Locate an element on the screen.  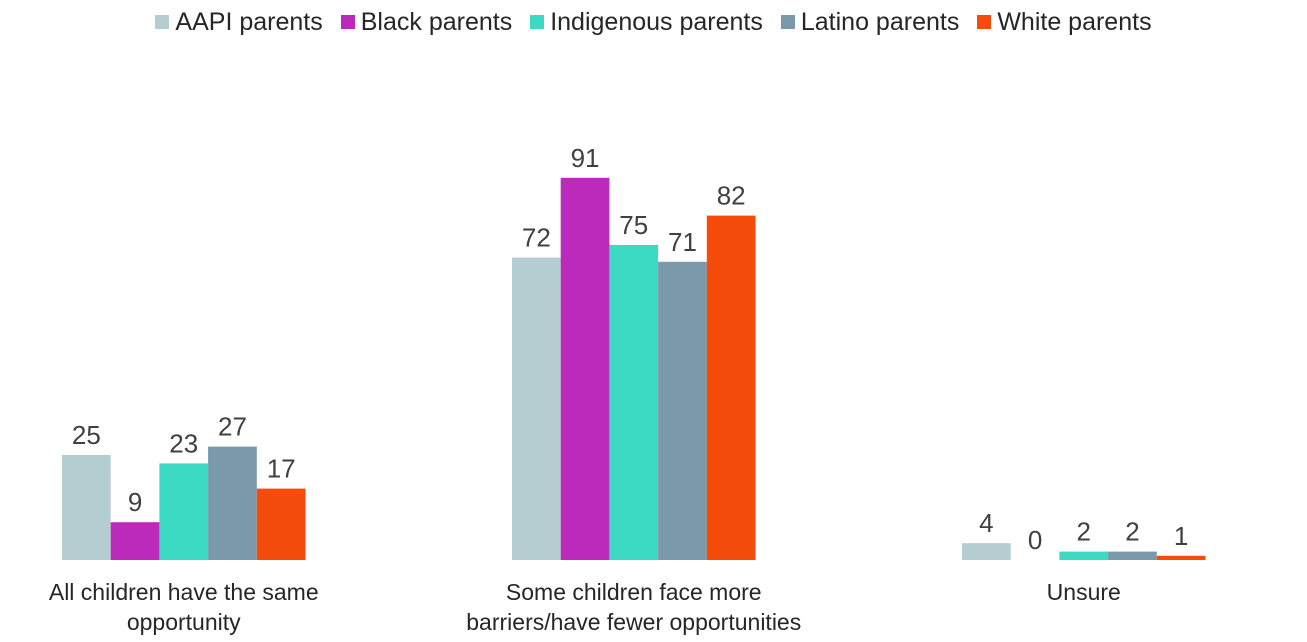
data-label-black-1: 9 is located at coordinates (135, 502).